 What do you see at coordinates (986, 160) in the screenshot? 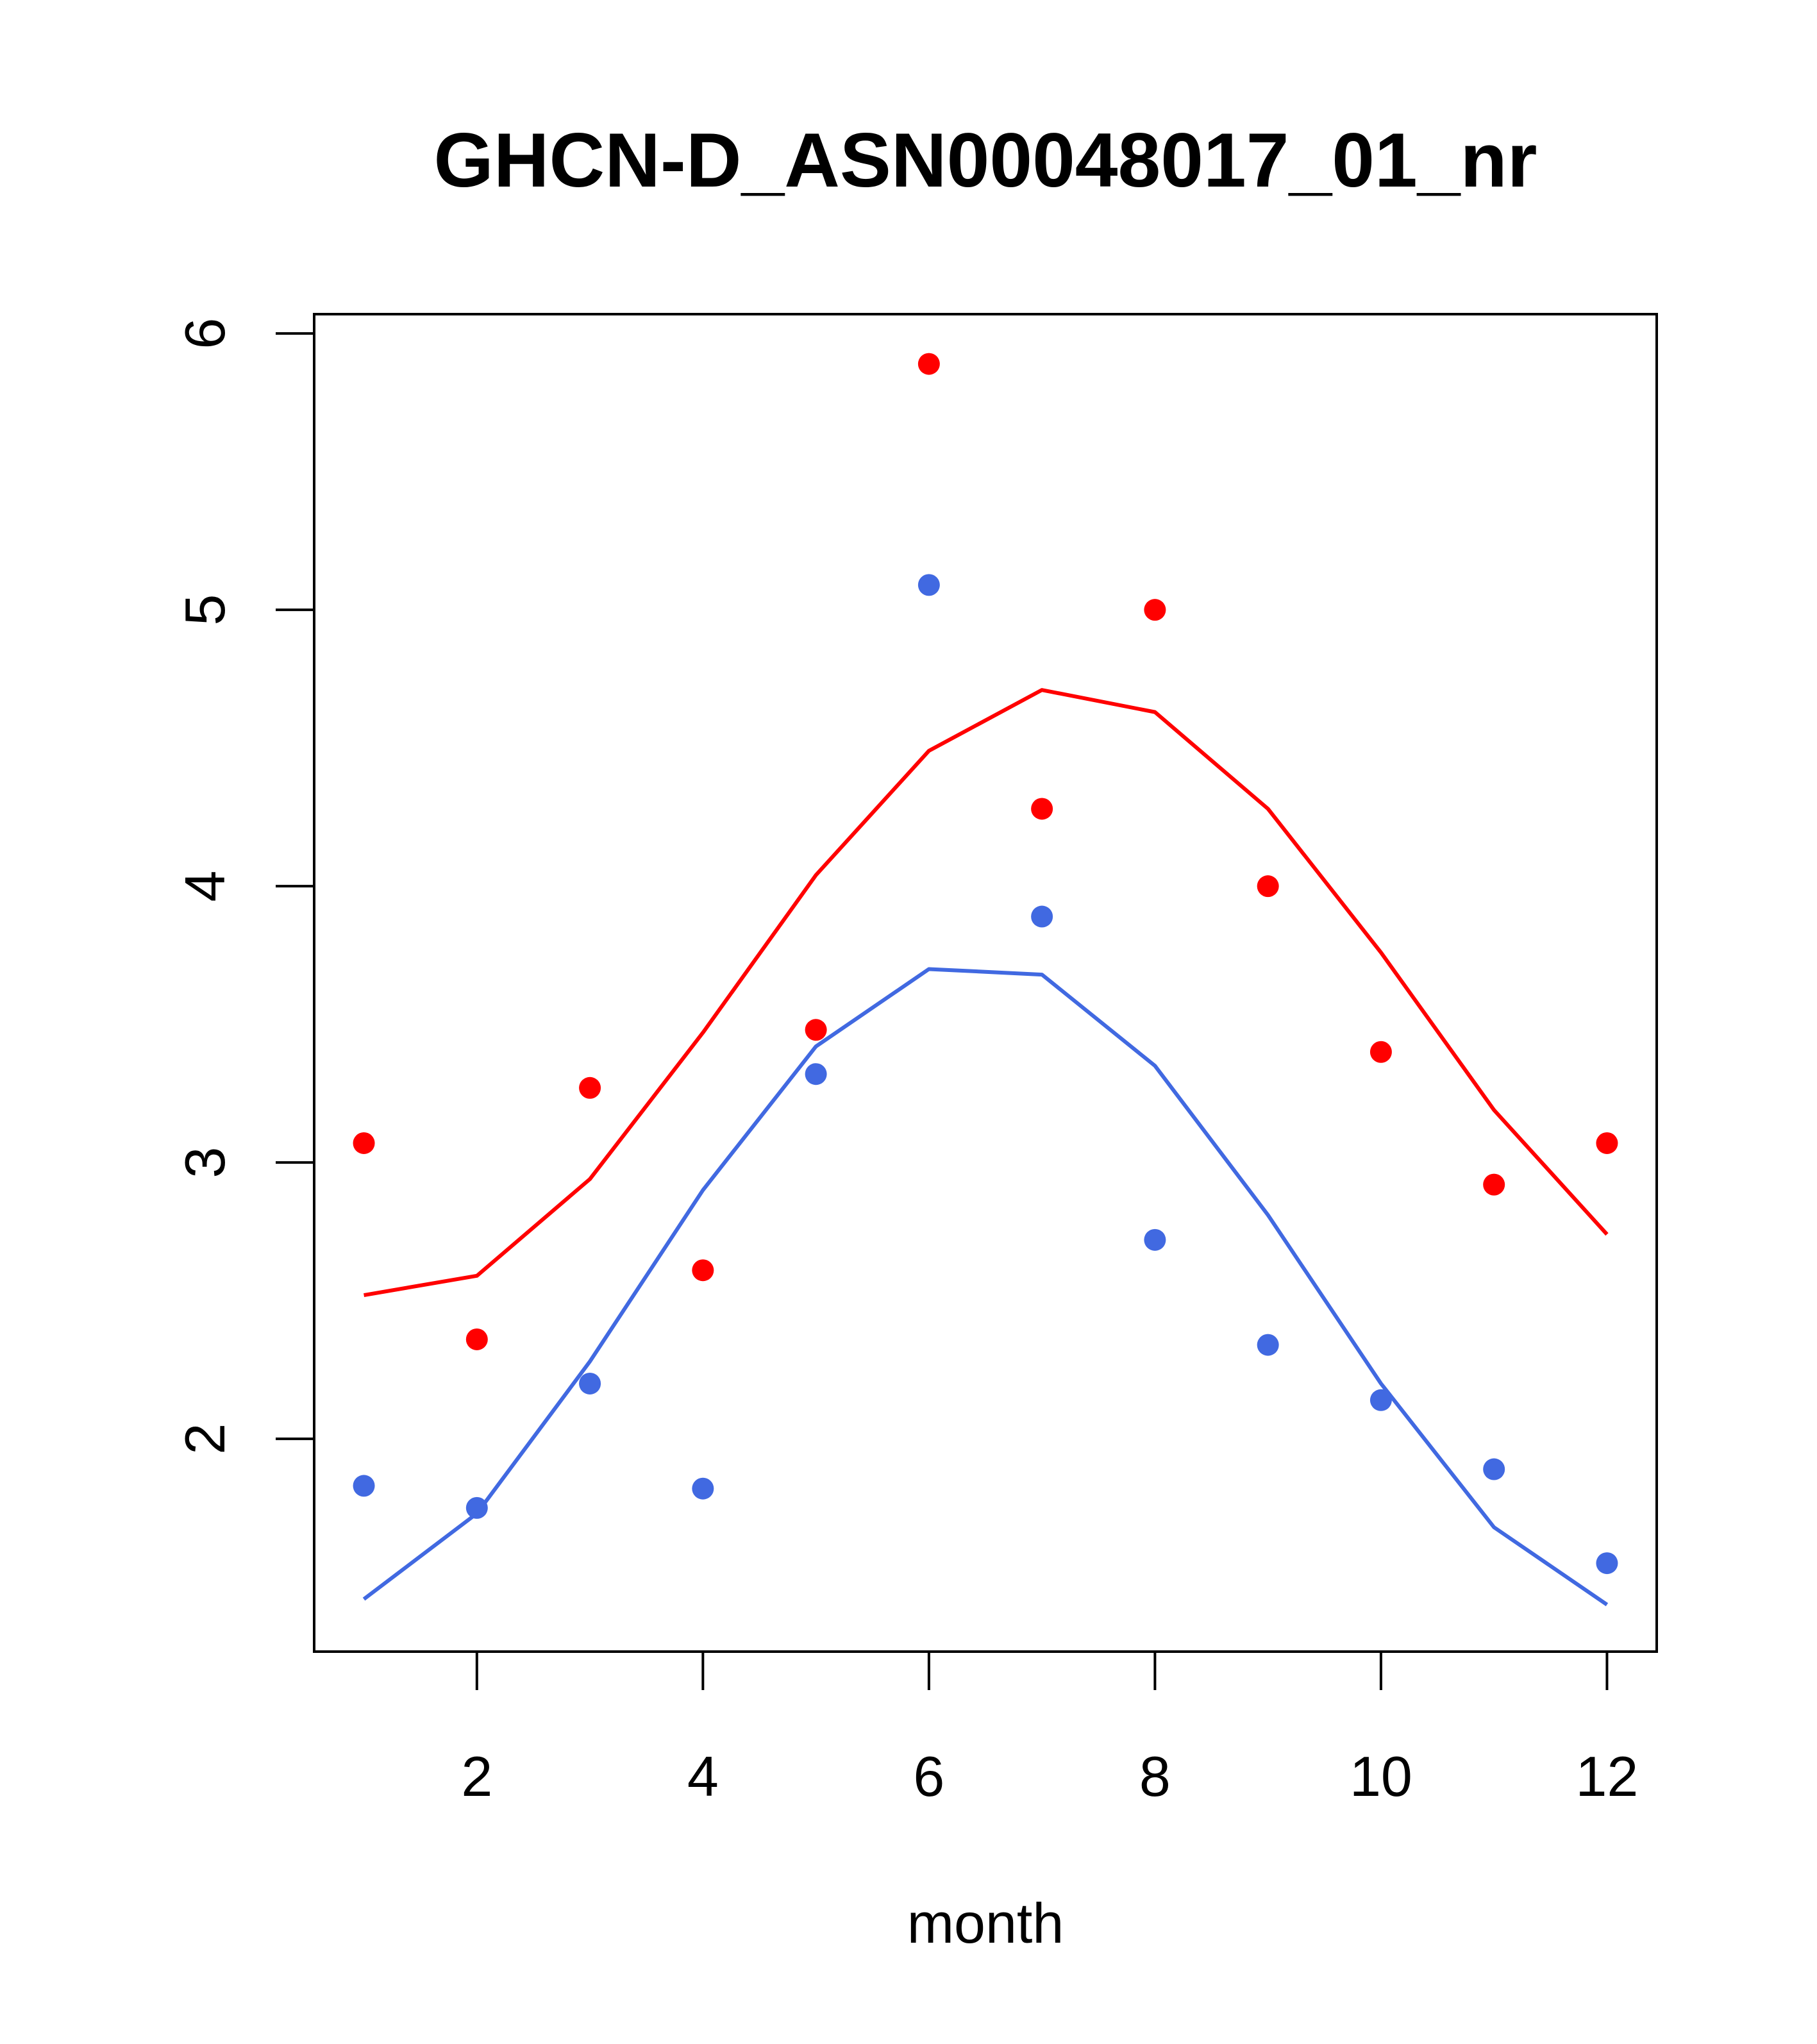
I see `chart-title: GHCN-D_ASN00048017_01_nr` at bounding box center [986, 160].